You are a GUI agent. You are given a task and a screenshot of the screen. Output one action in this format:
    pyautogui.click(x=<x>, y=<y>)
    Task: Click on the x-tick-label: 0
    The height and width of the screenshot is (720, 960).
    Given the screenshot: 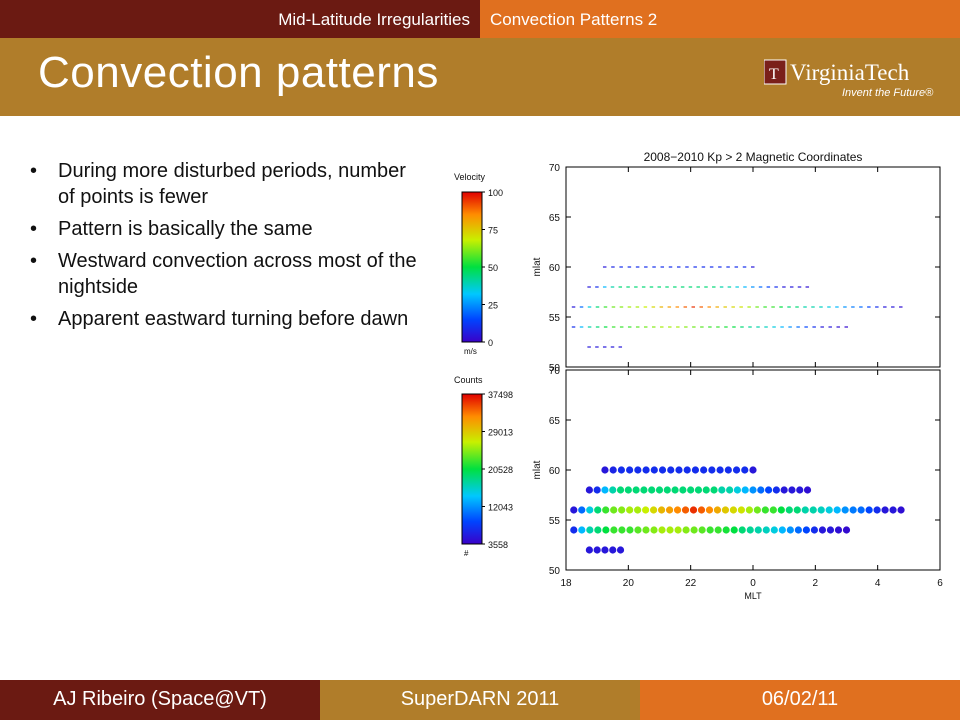 What is the action you would take?
    pyautogui.click(x=753, y=583)
    